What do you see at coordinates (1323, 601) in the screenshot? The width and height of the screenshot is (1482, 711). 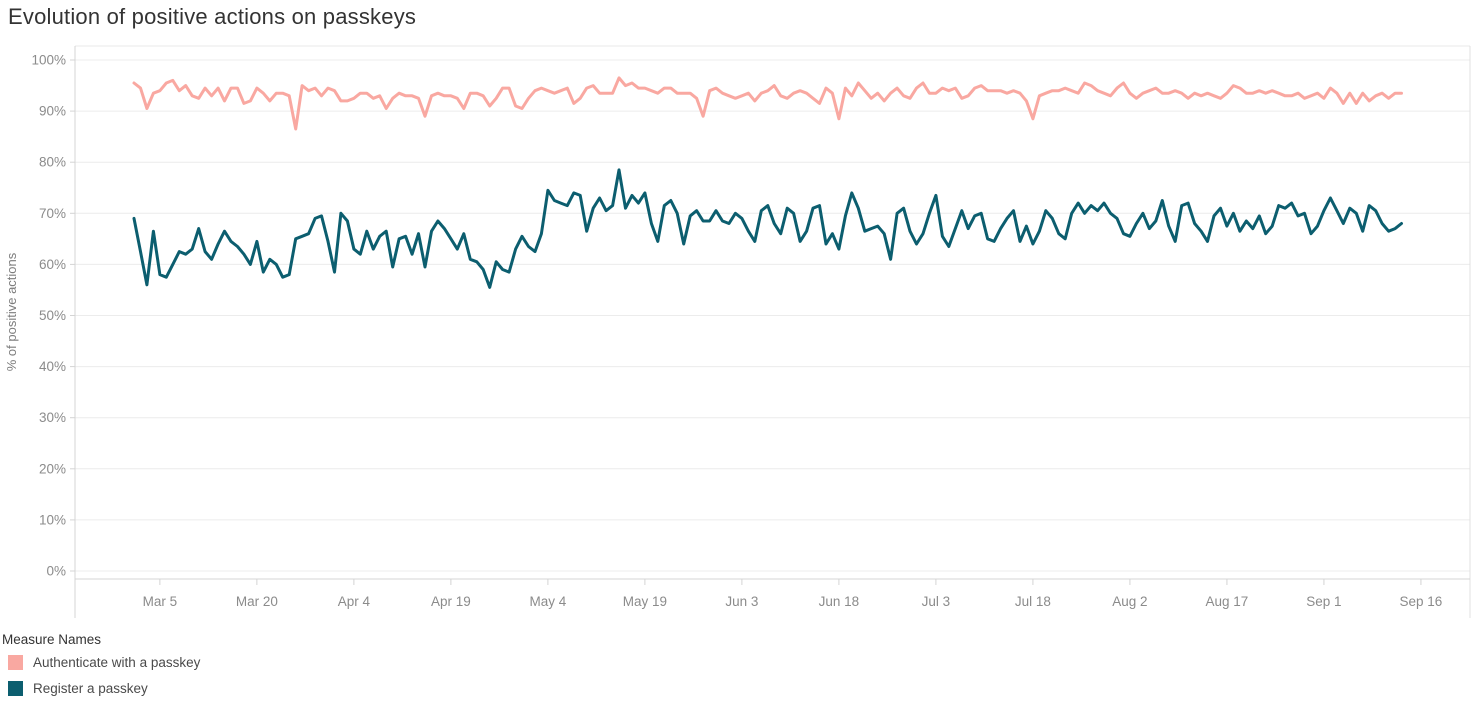 I see `x-tick-label: Sep 1` at bounding box center [1323, 601].